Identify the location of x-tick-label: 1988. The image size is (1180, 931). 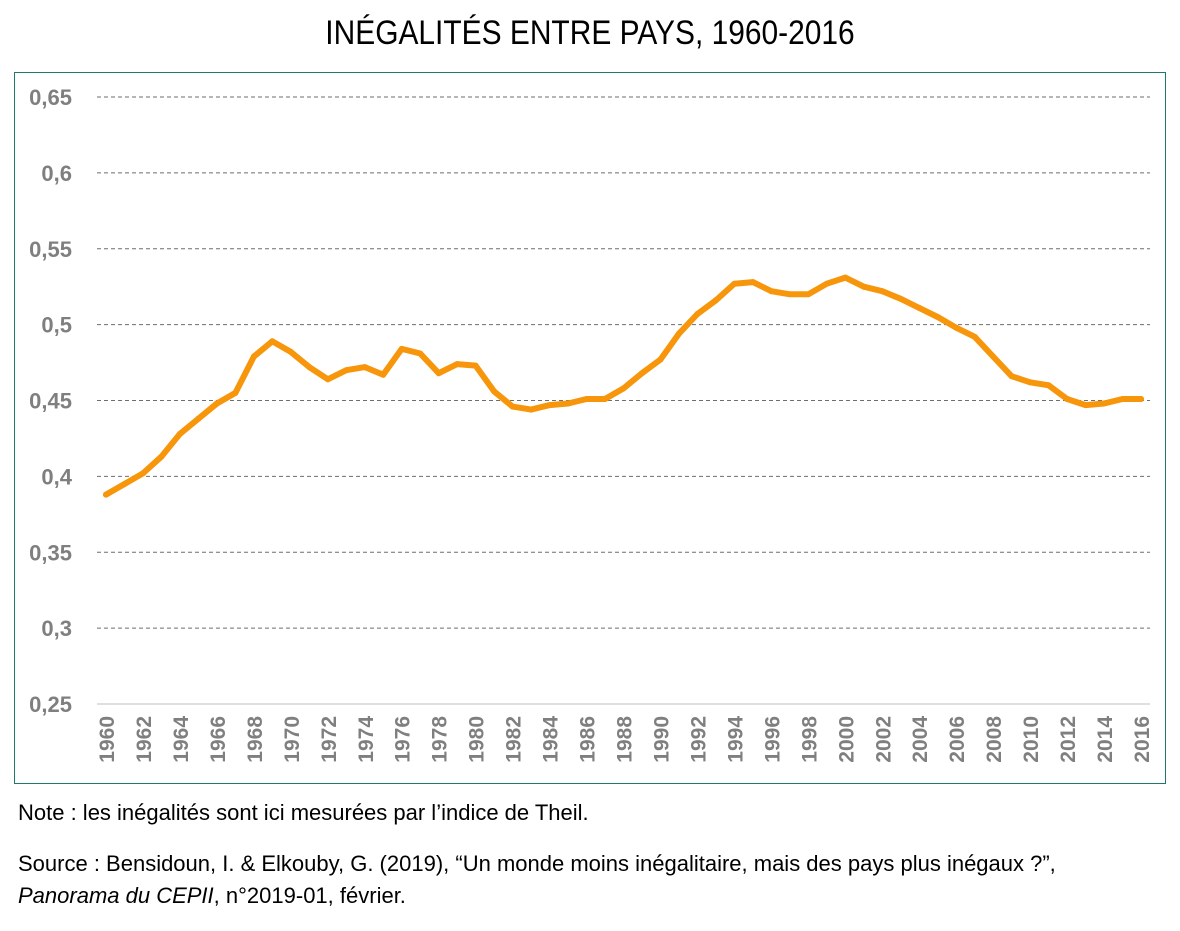
(625, 739).